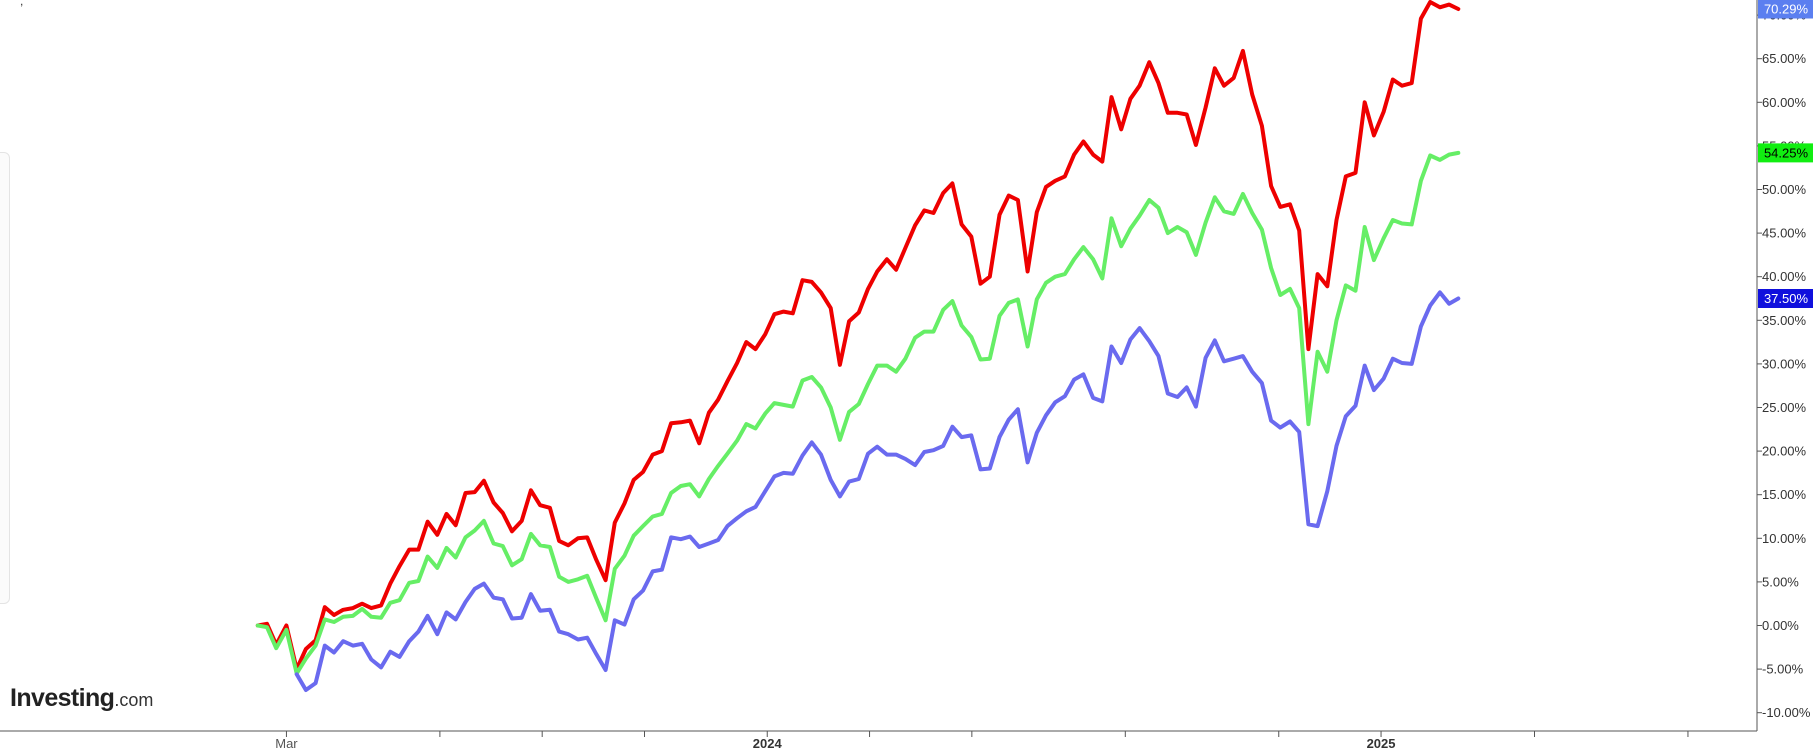  Describe the element at coordinates (1381, 743) in the screenshot. I see `x-tick-label: 2025` at that location.